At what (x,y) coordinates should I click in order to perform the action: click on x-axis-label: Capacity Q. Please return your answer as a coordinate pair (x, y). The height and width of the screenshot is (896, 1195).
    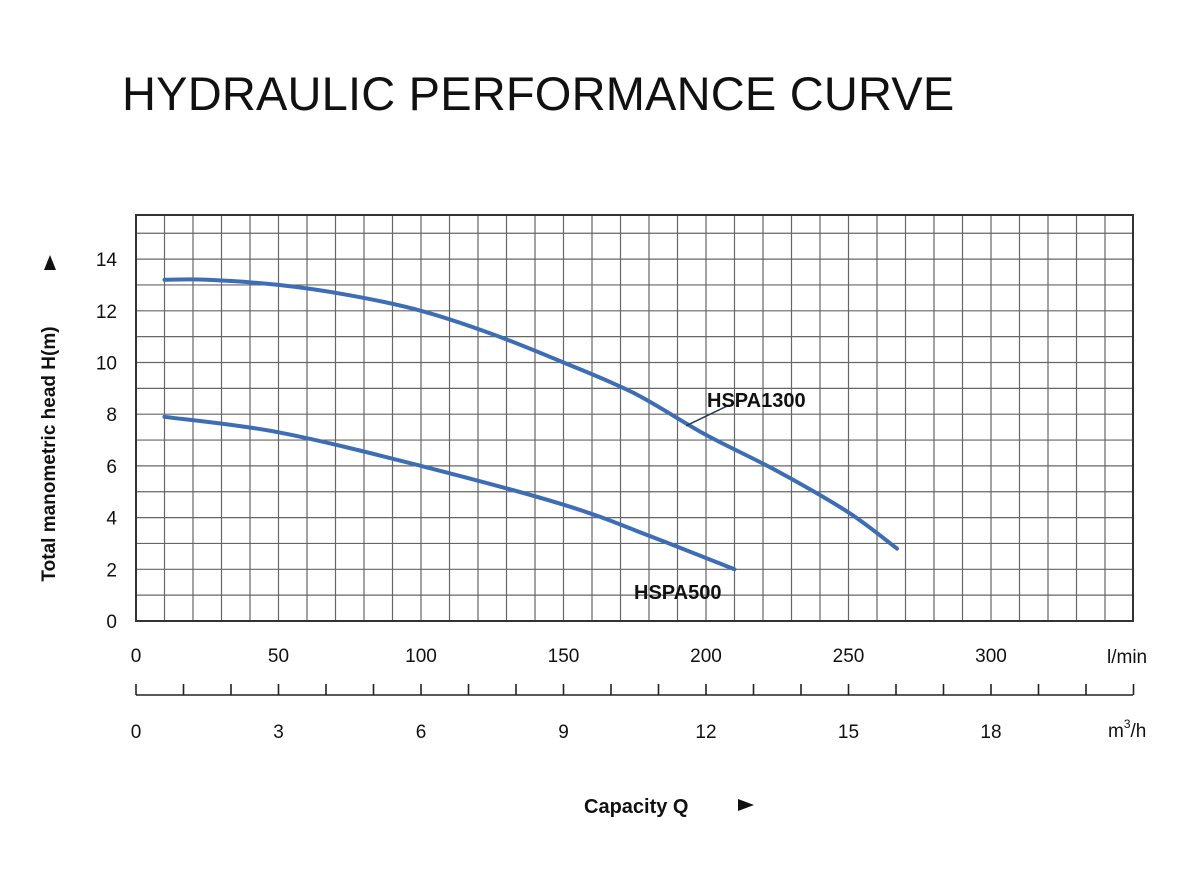
    Looking at the image, I should click on (636, 807).